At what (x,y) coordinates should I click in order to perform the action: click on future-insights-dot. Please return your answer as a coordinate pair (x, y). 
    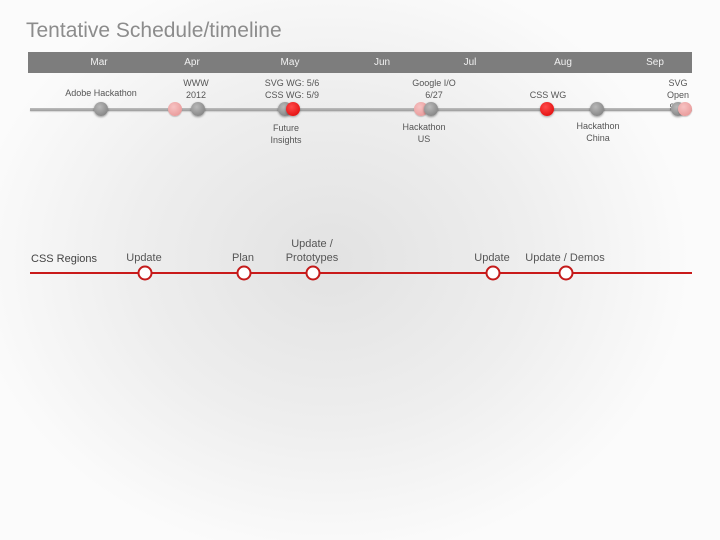
    Looking at the image, I should click on (293, 109).